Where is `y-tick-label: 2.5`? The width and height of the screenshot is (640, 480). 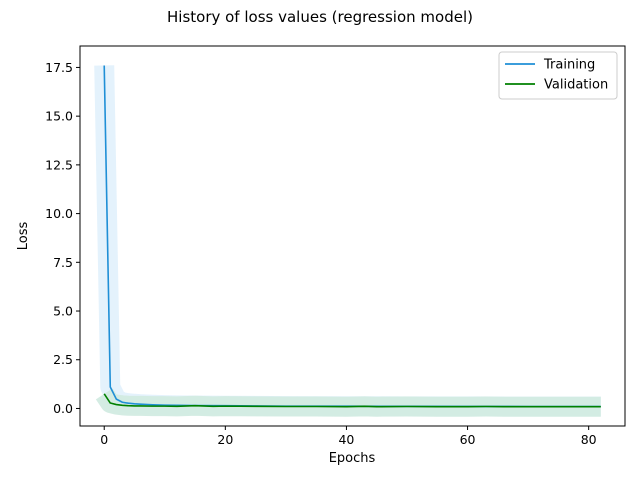
y-tick-label: 2.5 is located at coordinates (63, 359).